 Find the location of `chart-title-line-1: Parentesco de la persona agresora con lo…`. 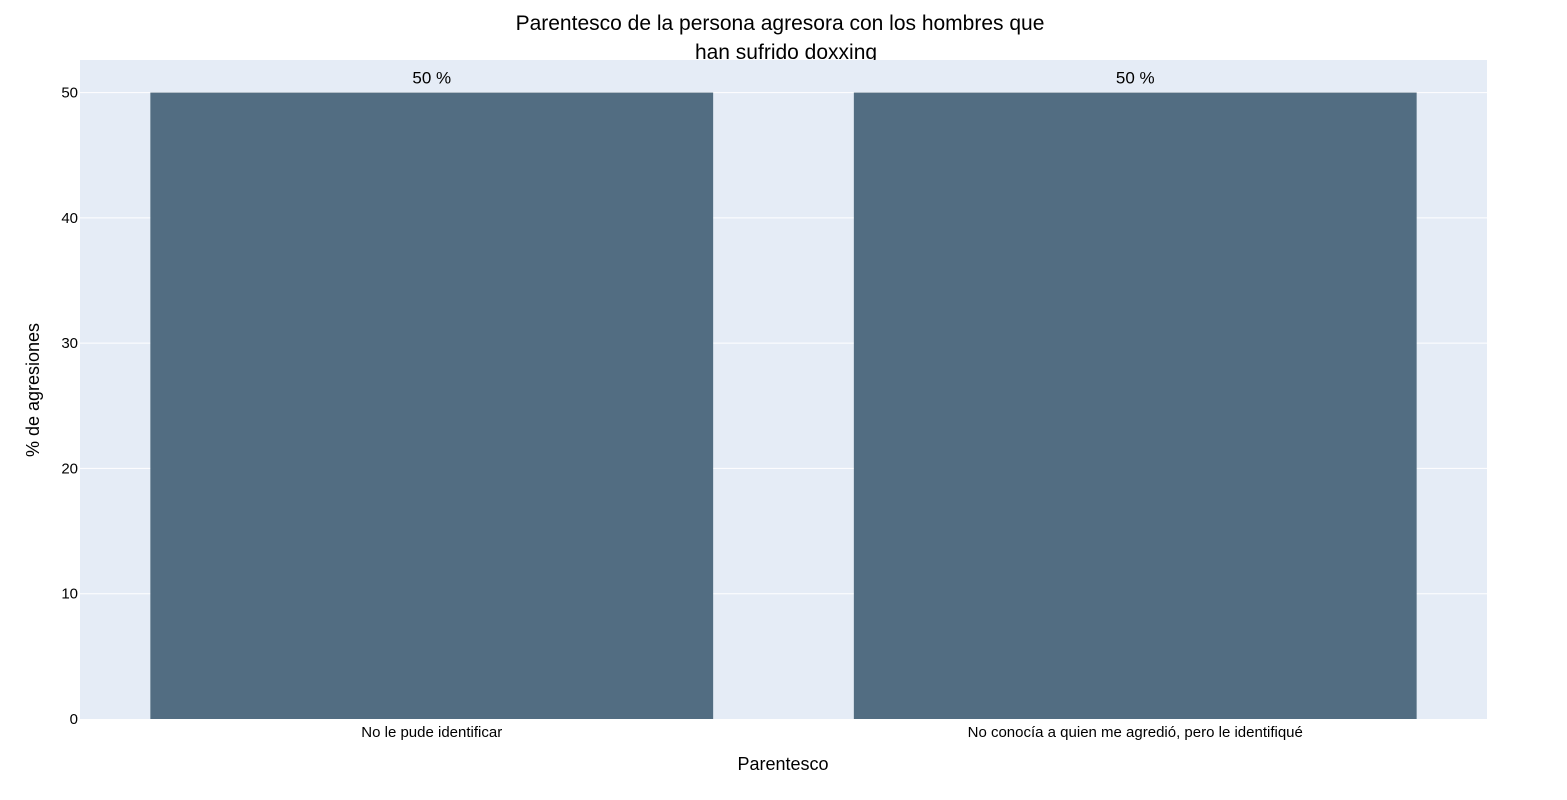

chart-title-line-1: Parentesco de la persona agresora con lo… is located at coordinates (780, 23).